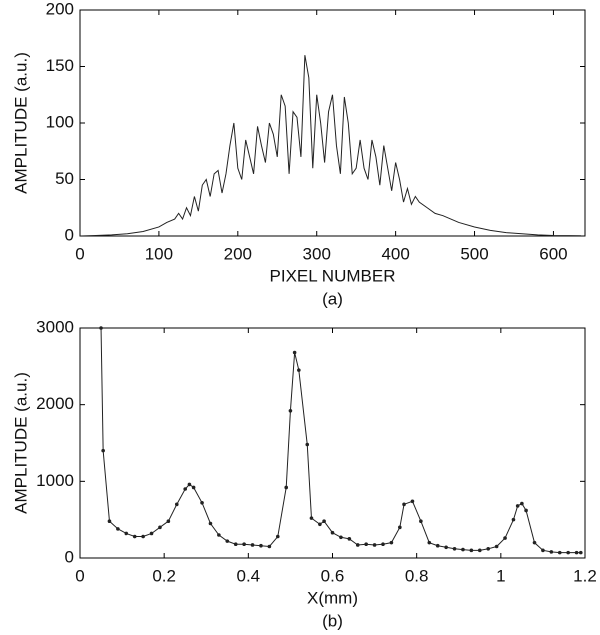 Image resolution: width=600 pixels, height=635 pixels. What do you see at coordinates (60, 9) in the screenshot?
I see `y-tick-label: 200` at bounding box center [60, 9].